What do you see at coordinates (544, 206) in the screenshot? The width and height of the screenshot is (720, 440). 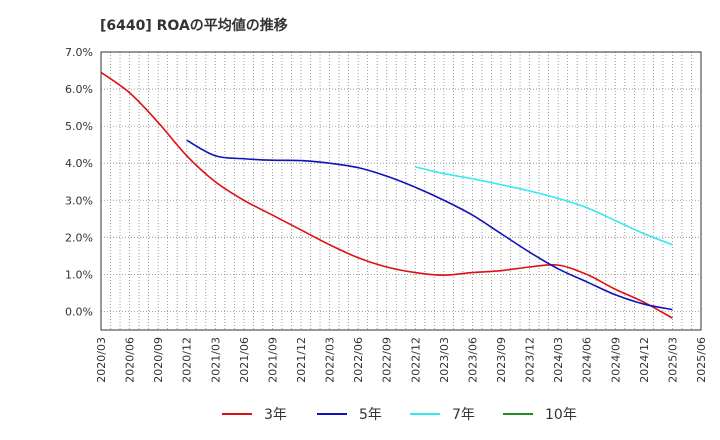 I see `series-line-7年` at bounding box center [544, 206].